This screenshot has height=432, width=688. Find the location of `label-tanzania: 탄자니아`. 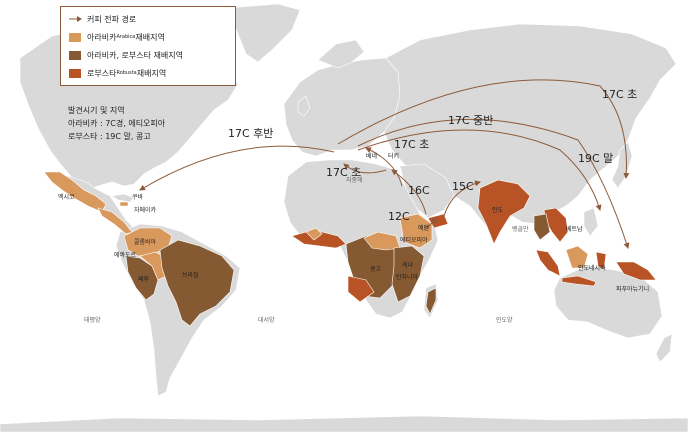

label-tanzania: 탄자니아 is located at coordinates (407, 277).